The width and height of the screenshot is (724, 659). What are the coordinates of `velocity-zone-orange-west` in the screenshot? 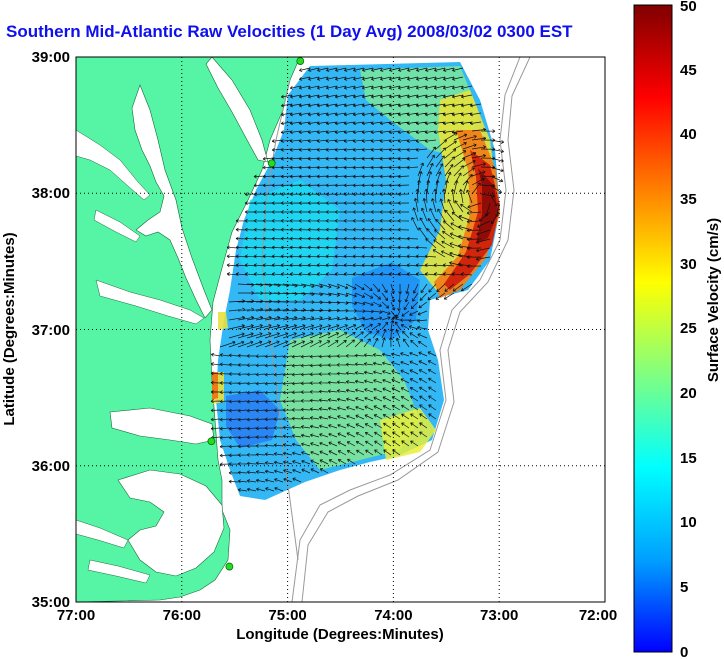 It's located at (215, 386).